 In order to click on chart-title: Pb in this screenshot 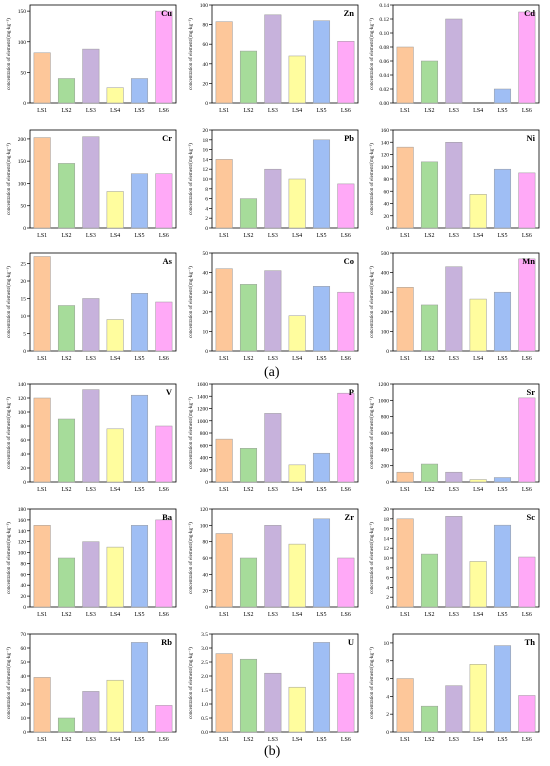, I will do `click(349, 138)`.